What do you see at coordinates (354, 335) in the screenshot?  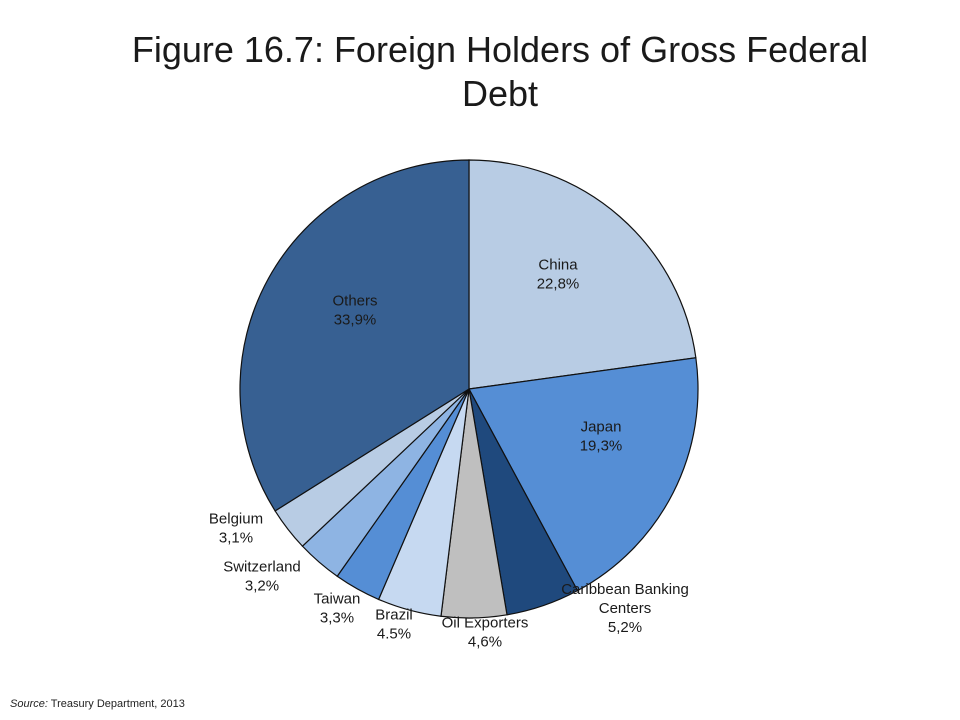 I see `pie-slice-others` at bounding box center [354, 335].